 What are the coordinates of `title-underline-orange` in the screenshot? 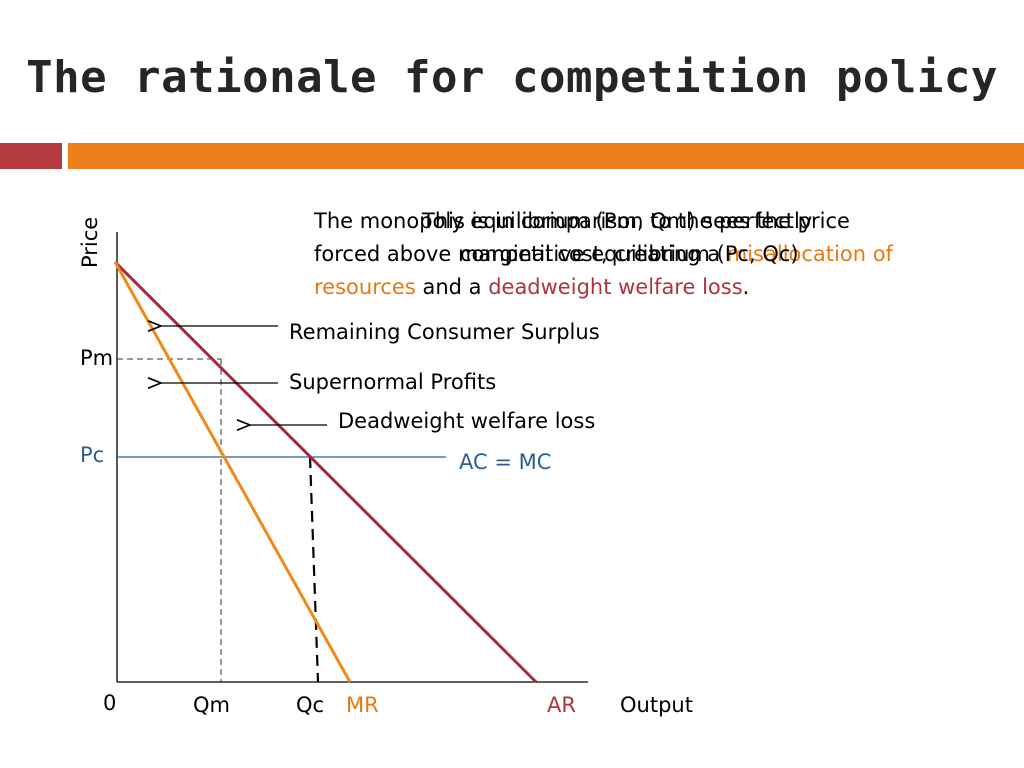 It's located at (546, 156).